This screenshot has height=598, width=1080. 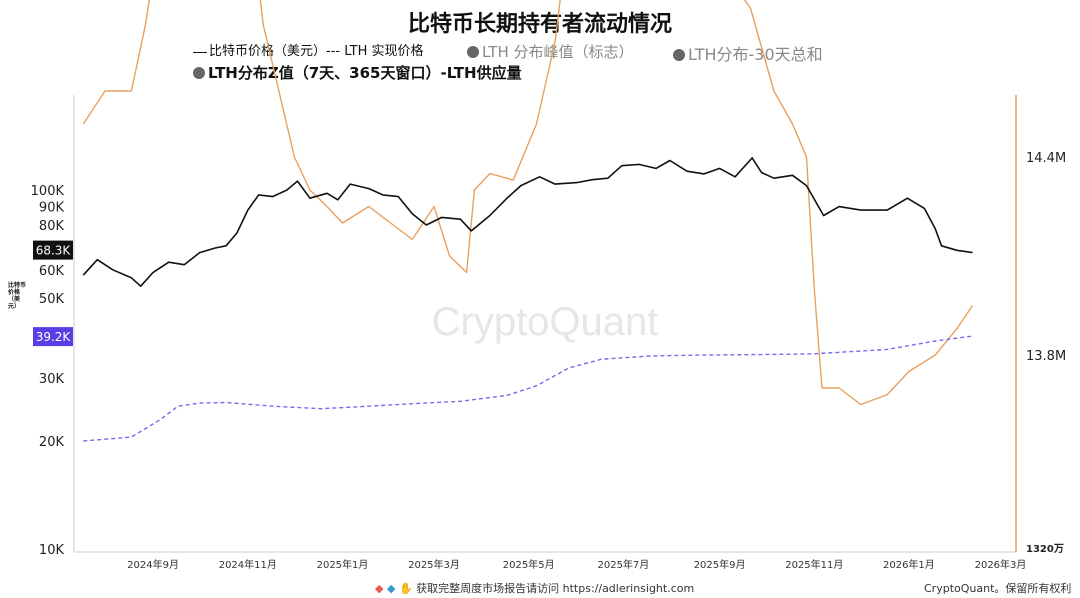 What do you see at coordinates (545, 322) in the screenshot?
I see `watermark: CryptoQuant` at bounding box center [545, 322].